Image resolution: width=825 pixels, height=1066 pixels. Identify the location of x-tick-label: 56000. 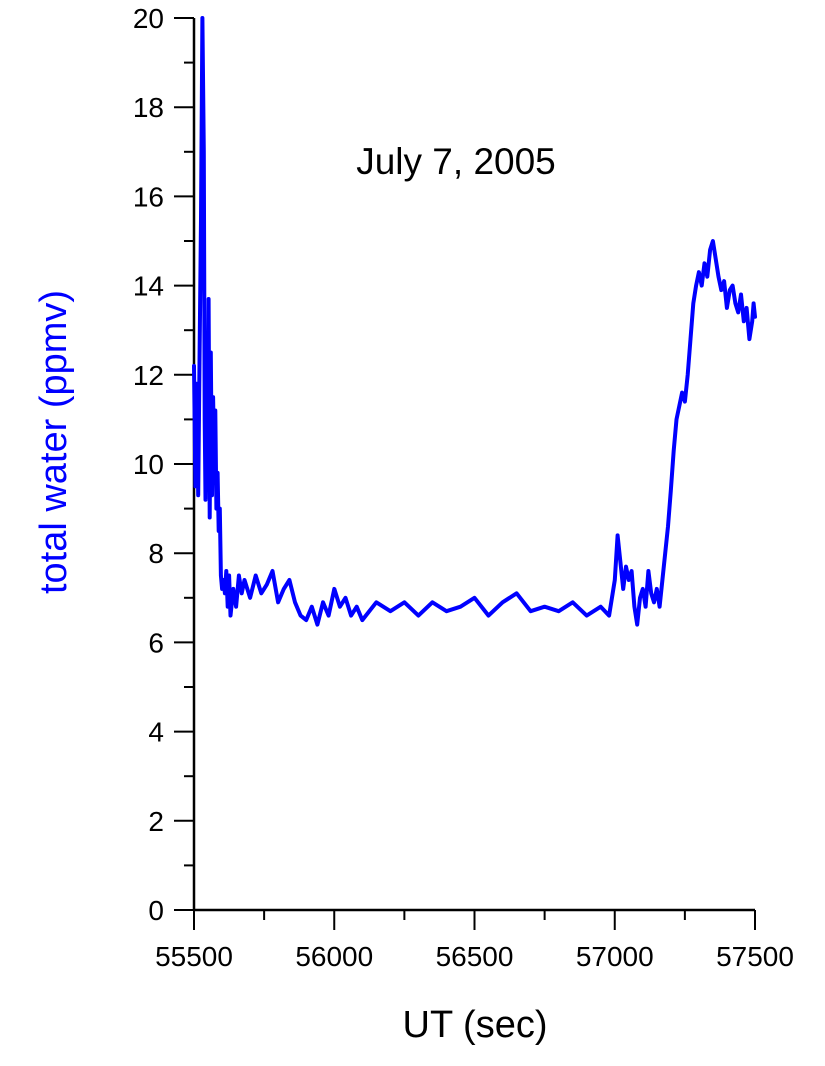
(334, 956).